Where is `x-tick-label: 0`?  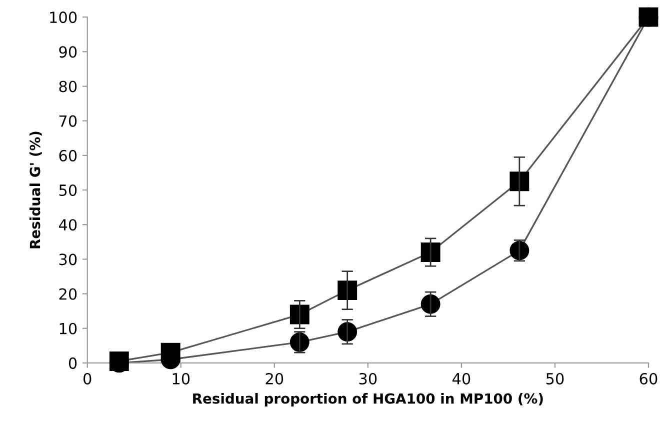 x-tick-label: 0 is located at coordinates (88, 378).